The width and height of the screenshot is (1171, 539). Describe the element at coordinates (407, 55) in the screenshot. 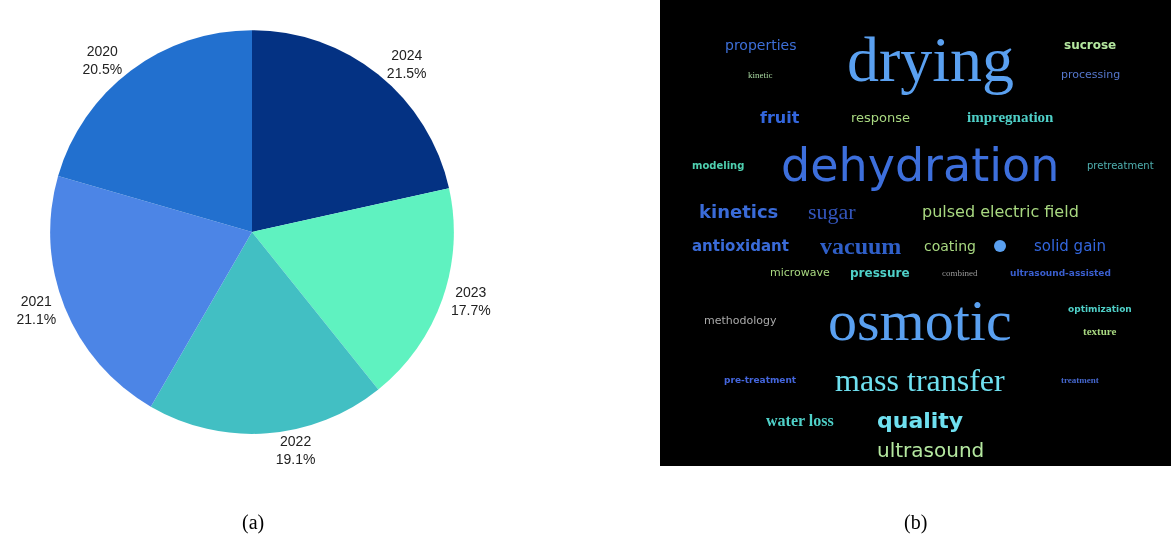

I see `slice-label: 2024` at that location.